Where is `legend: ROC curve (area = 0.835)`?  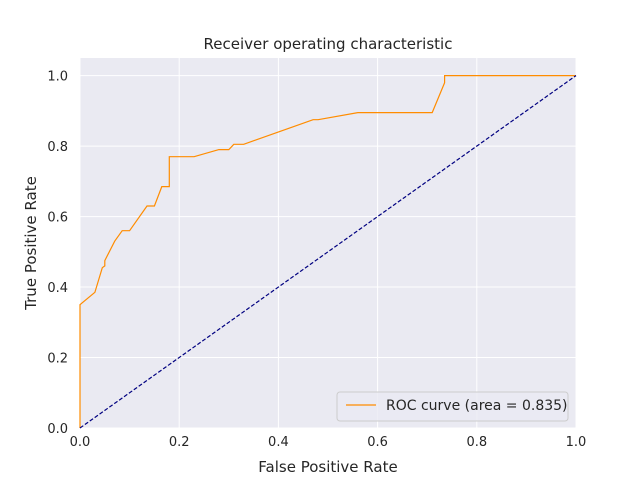
legend: ROC curve (area = 0.835) is located at coordinates (452, 406).